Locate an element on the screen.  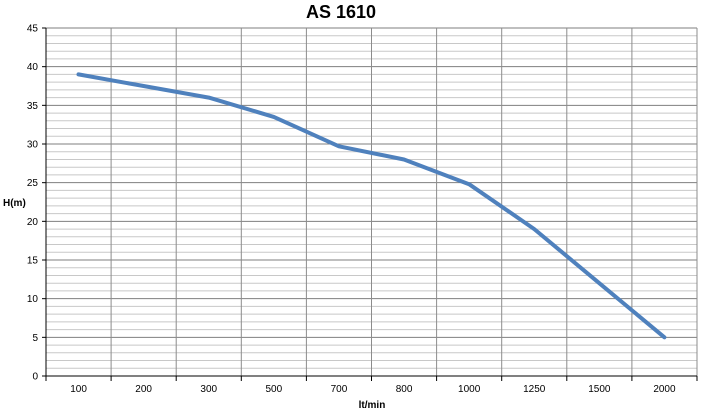
y-tick-label: 0 is located at coordinates (35, 377).